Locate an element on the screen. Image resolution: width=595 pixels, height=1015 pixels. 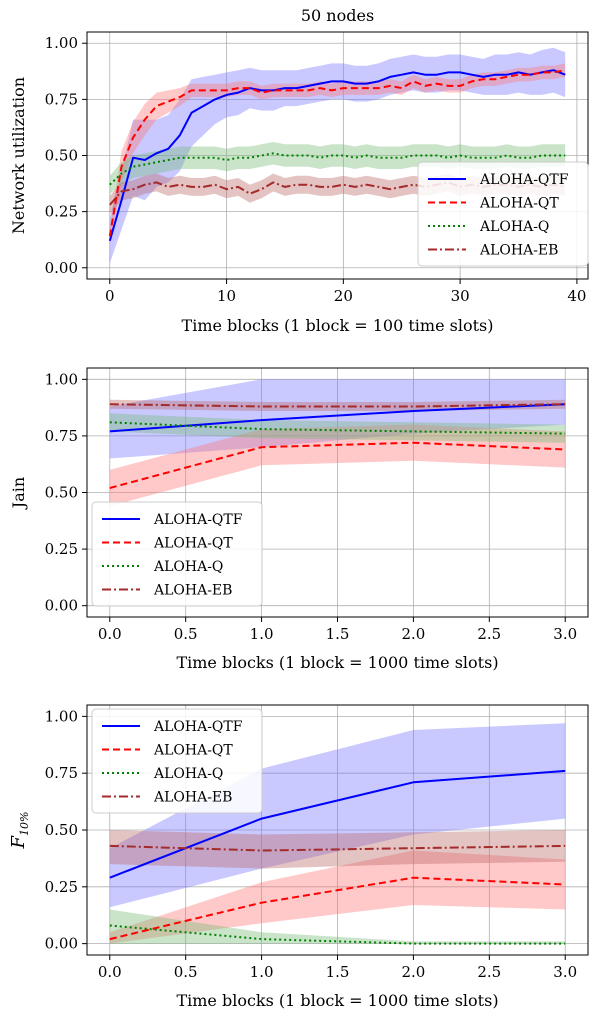
x-tick-label: 30 is located at coordinates (460, 296).